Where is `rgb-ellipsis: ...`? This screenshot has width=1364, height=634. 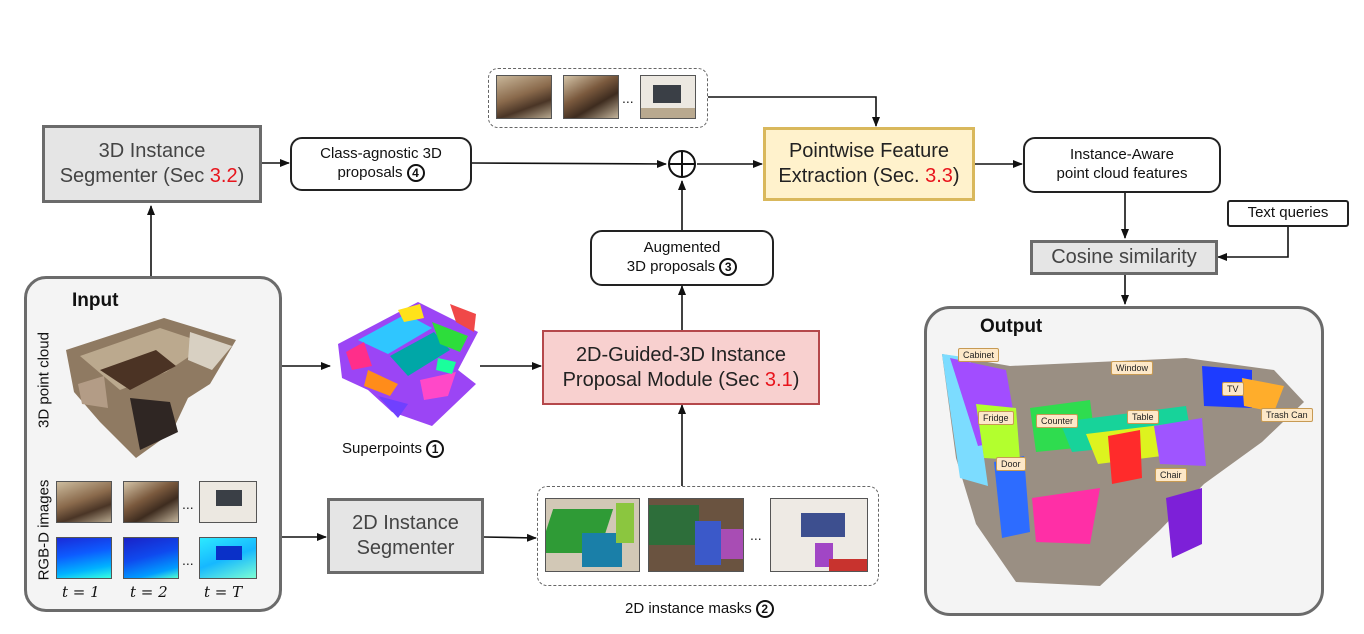
rgb-ellipsis: ... is located at coordinates (188, 504).